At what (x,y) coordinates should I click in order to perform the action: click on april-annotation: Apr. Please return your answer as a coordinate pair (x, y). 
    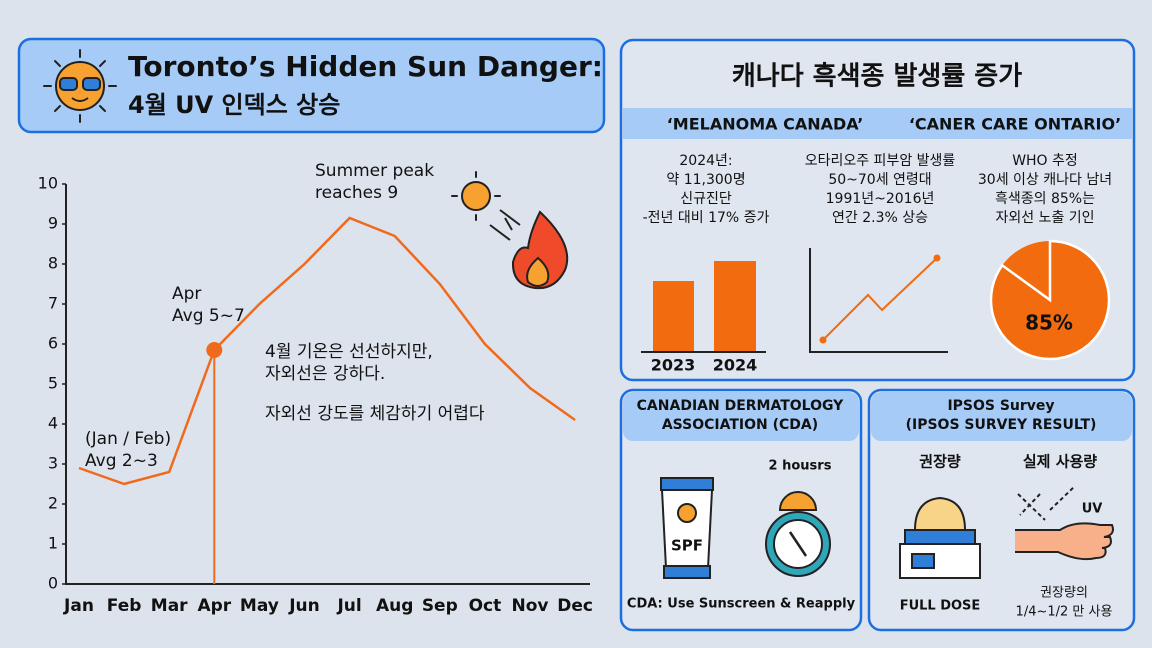
    Looking at the image, I should click on (186, 294).